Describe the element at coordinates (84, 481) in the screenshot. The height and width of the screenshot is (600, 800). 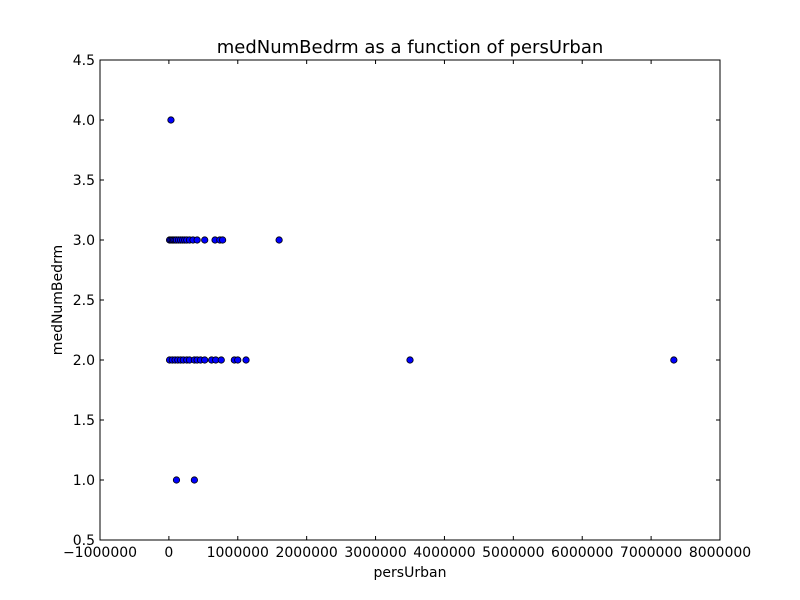
I see `y-tick-label: 1.0` at that location.